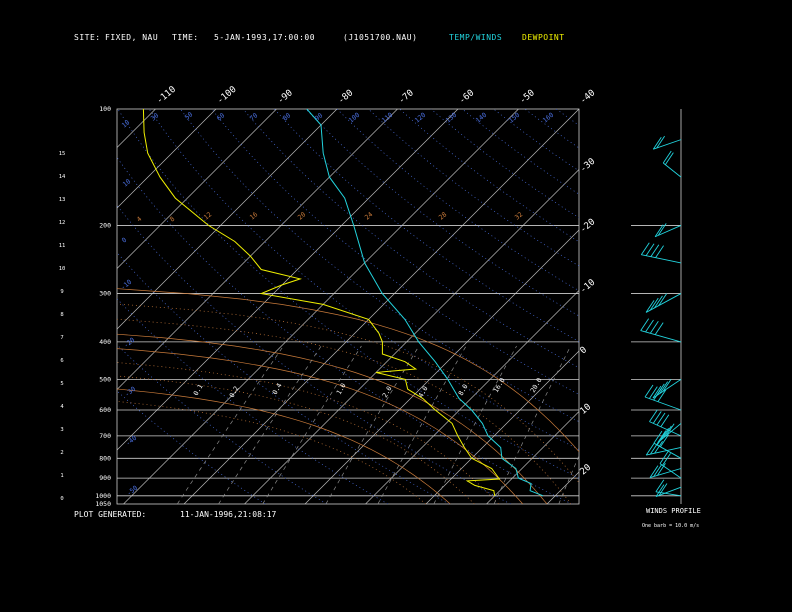 Image resolution: width=792 pixels, height=612 pixels. What do you see at coordinates (671, 526) in the screenshot?
I see `winds-profile-note: One barb = 10.0 m/s` at bounding box center [671, 526].